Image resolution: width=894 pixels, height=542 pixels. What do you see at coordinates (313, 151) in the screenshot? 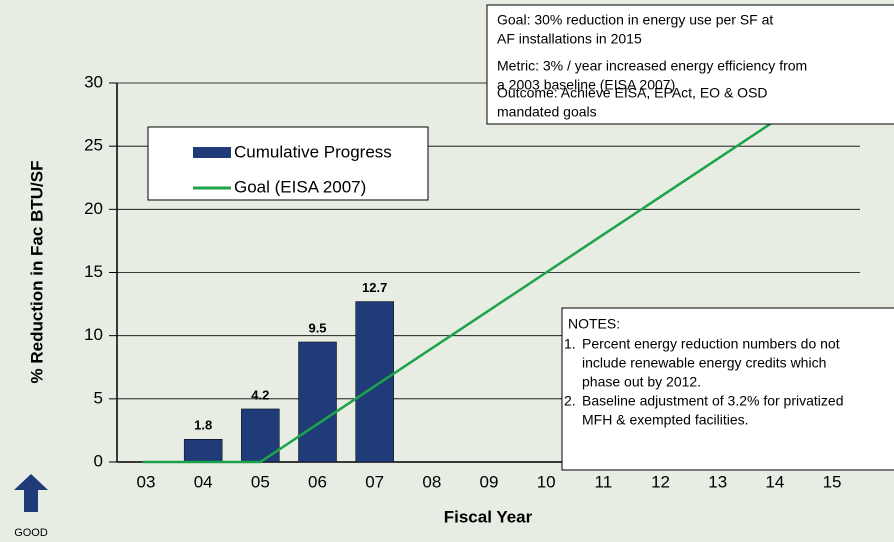
I see `legend-label: Cumulative Progress` at bounding box center [313, 151].